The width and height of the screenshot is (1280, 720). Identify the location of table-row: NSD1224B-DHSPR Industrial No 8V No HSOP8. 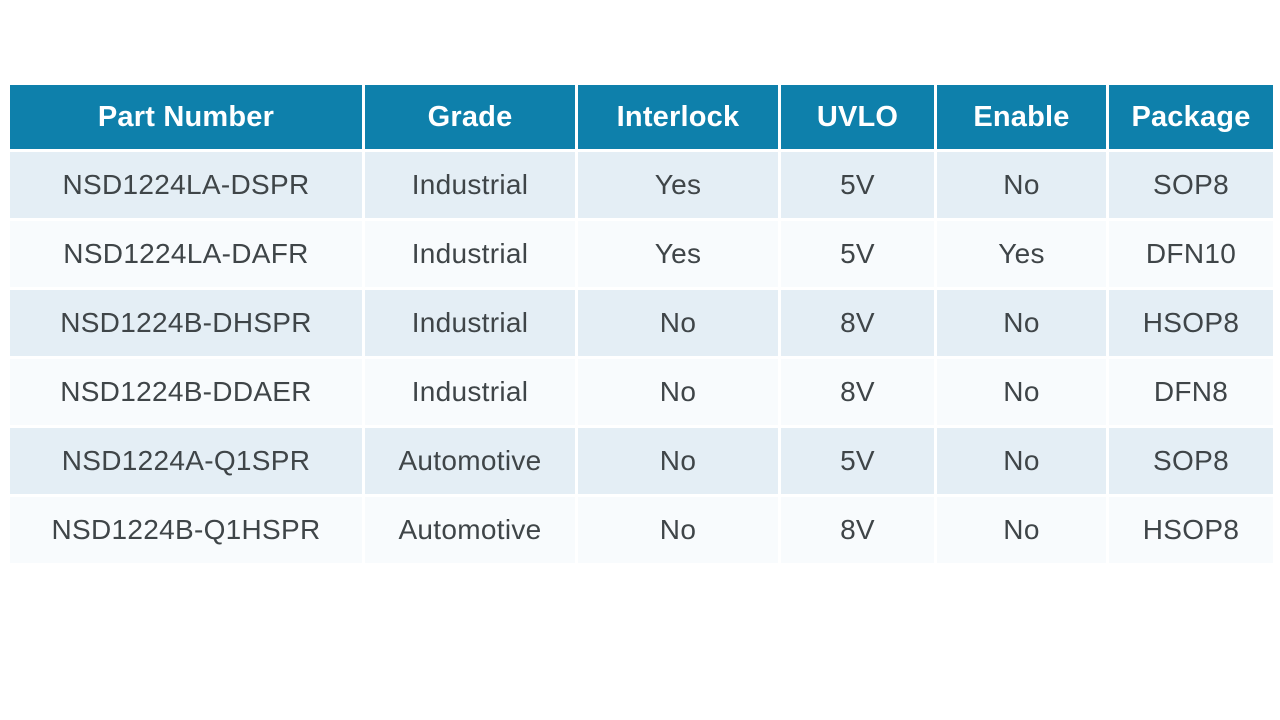
(641, 323).